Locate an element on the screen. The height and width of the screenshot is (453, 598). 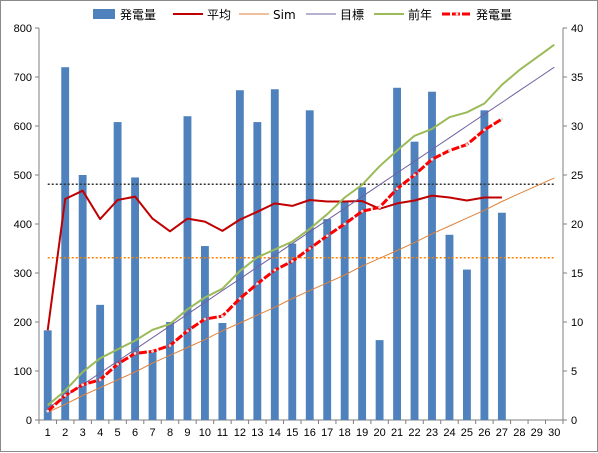
x-tick-label: 19 is located at coordinates (362, 433).